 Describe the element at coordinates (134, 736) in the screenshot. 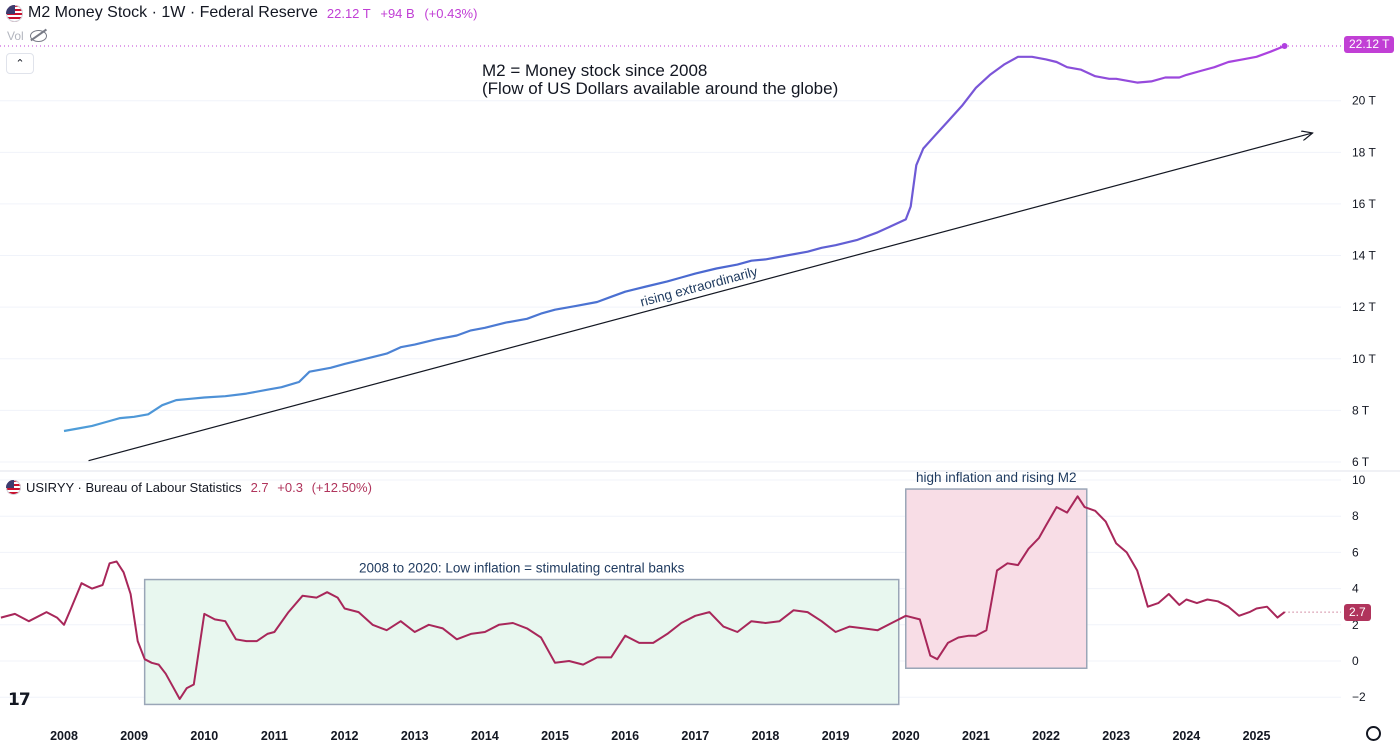

I see `x-tick-label: 2009` at that location.